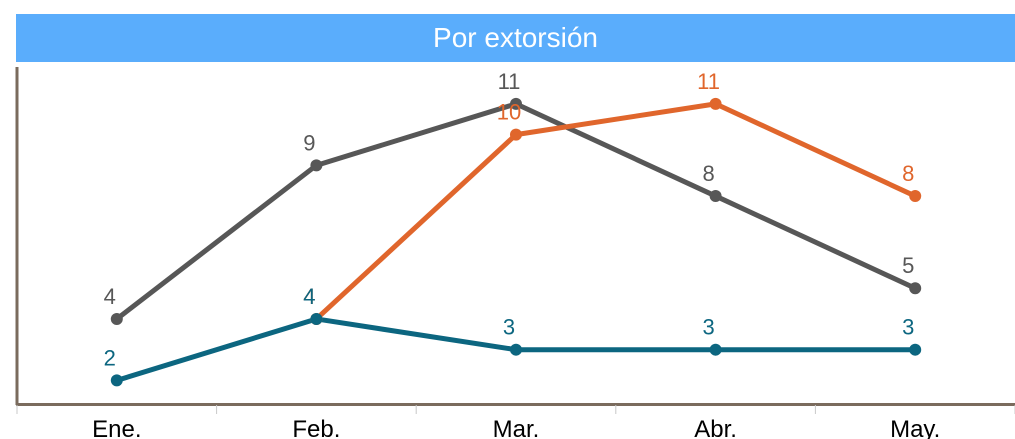  I want to click on x-tick-label: Ene., so click(116, 427).